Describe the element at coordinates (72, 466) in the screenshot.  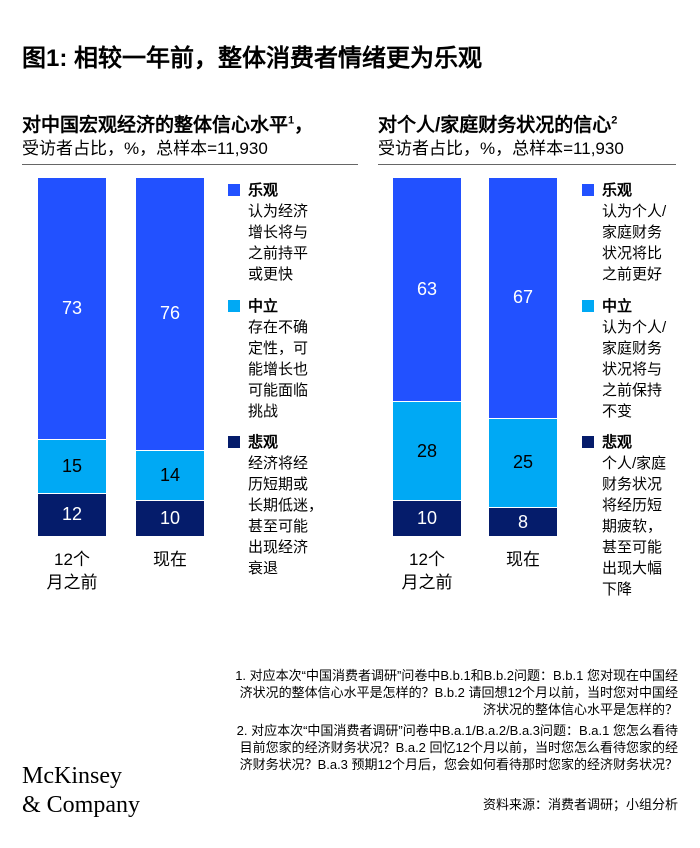
I see `bar-segment-neutral: 15` at that location.